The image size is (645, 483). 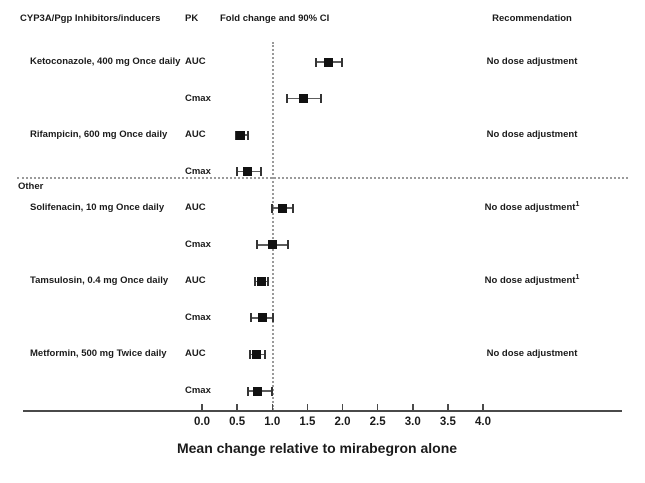 What do you see at coordinates (98, 354) in the screenshot?
I see `drug-label: Metformin, 500 mg Twice daily` at bounding box center [98, 354].